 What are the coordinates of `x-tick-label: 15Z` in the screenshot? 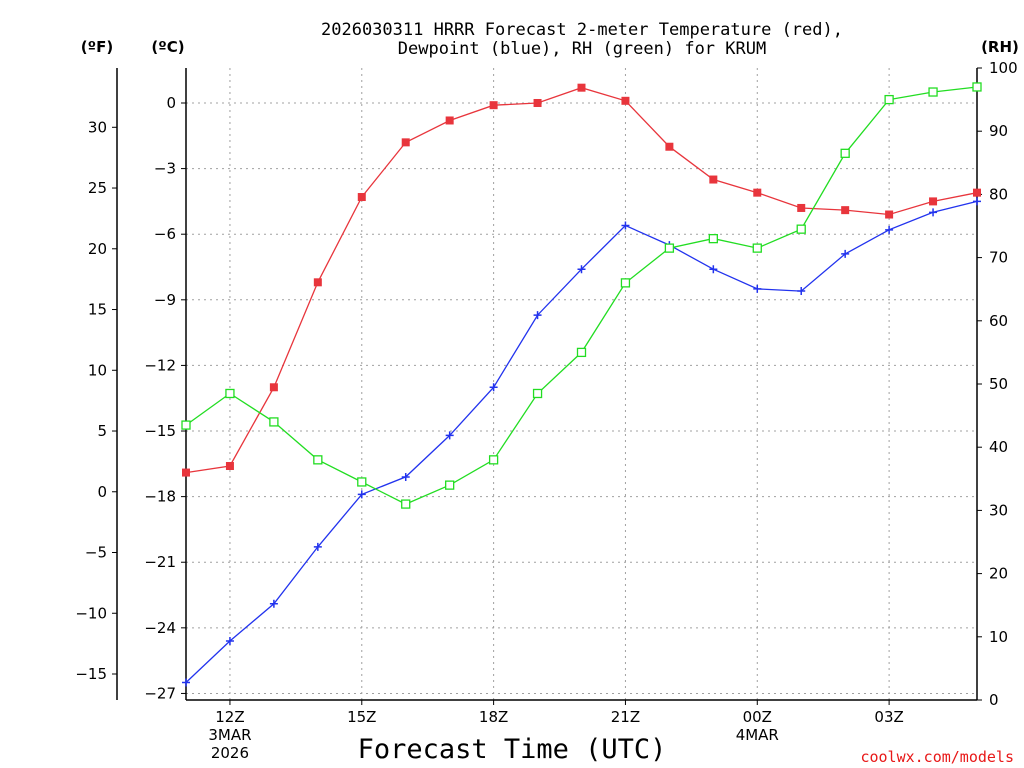 It's located at (361, 717).